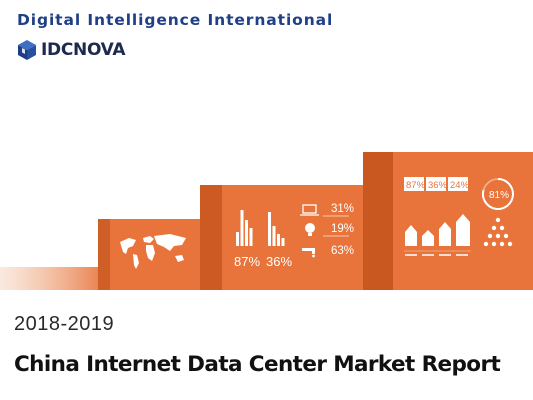 The image size is (533, 400). I want to click on svg-text: 36%, so click(438, 185).